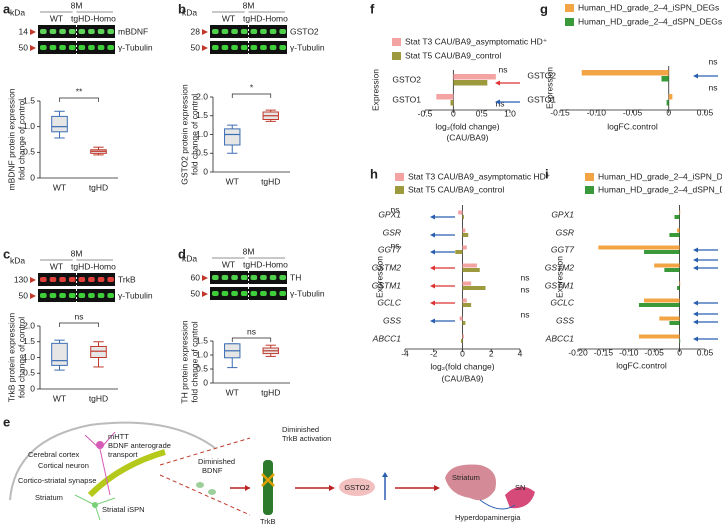  What do you see at coordinates (29, 100) in the screenshot?
I see `y-tick-label: 1.5` at bounding box center [29, 100].